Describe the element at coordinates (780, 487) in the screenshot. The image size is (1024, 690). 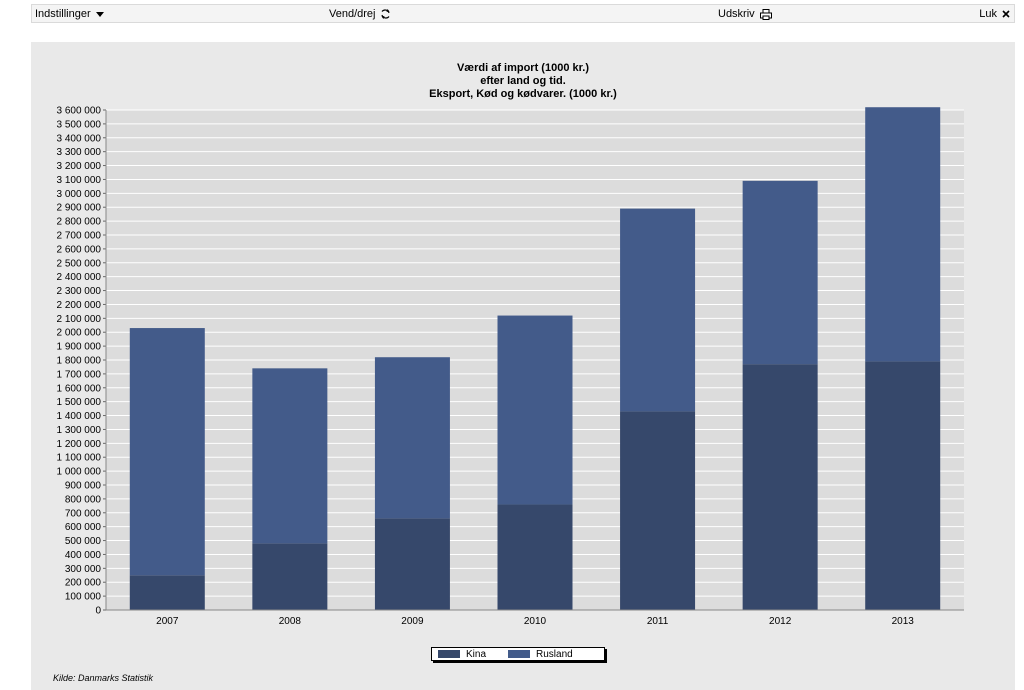
I see `bar-kina-2012` at that location.